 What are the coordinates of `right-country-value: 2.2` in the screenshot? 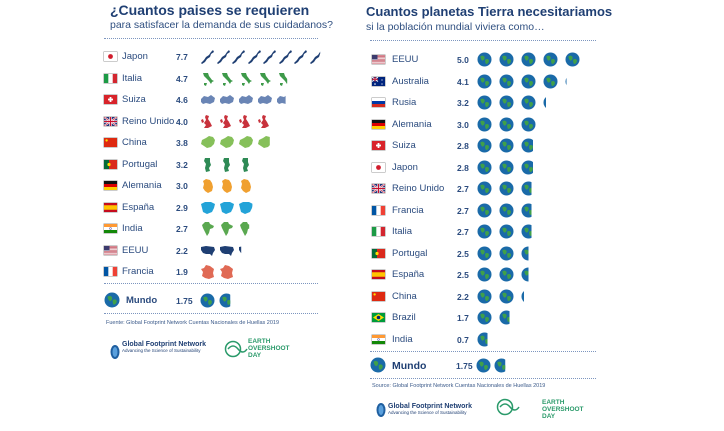 It's located at (463, 296).